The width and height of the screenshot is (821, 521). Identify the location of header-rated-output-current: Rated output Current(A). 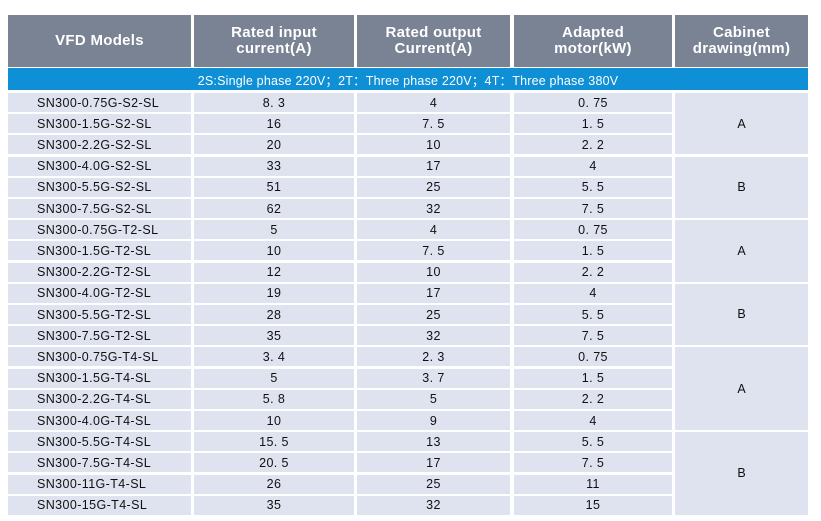
(433, 41).